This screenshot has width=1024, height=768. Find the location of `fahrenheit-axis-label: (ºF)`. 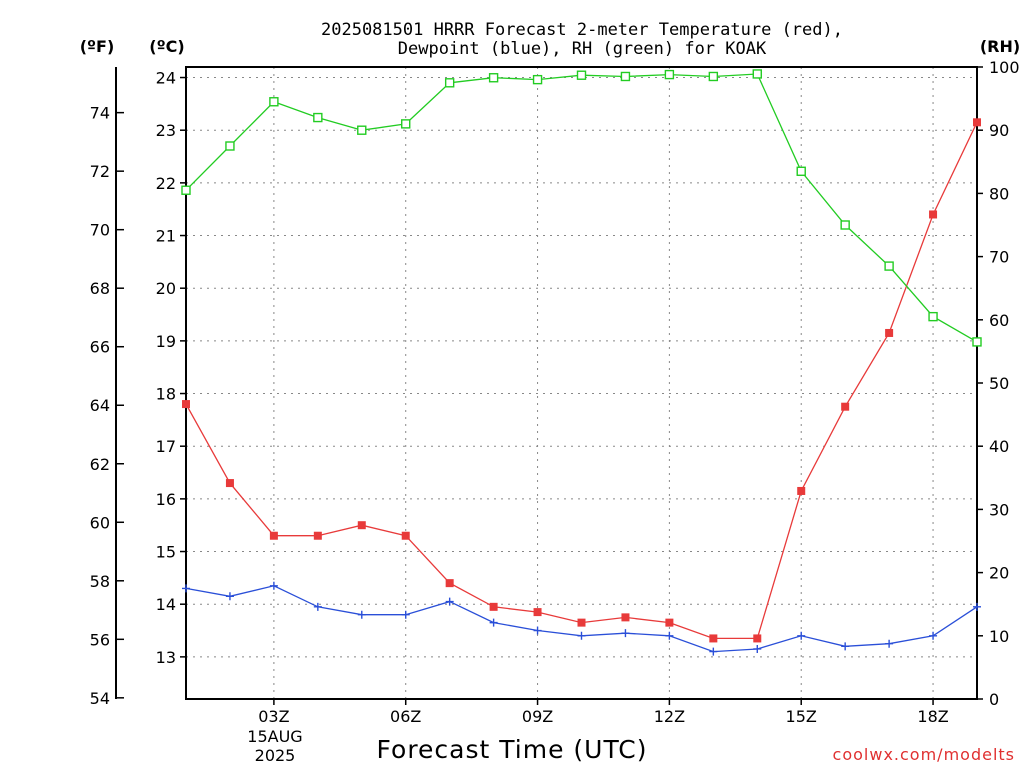

fahrenheit-axis-label: (ºF) is located at coordinates (97, 46).